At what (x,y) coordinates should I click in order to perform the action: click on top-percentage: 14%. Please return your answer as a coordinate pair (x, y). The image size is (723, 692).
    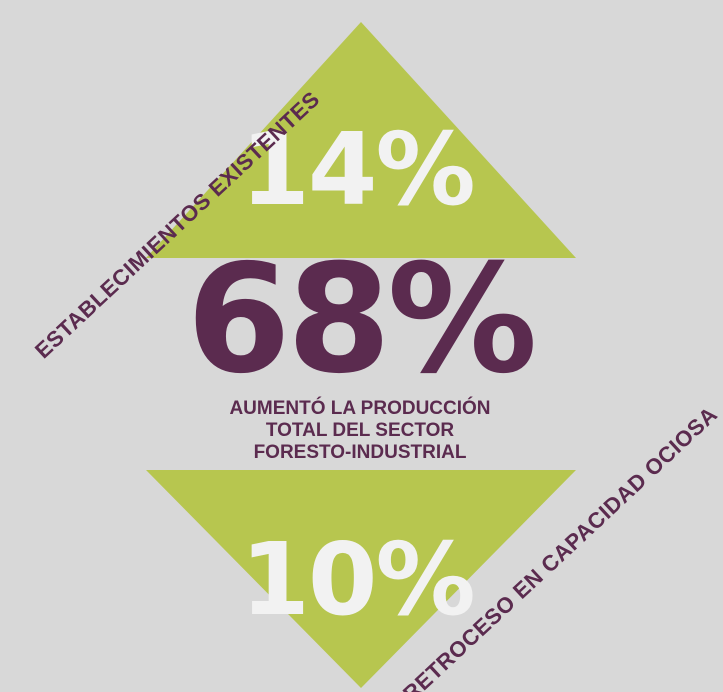
    Looking at the image, I should click on (357, 169).